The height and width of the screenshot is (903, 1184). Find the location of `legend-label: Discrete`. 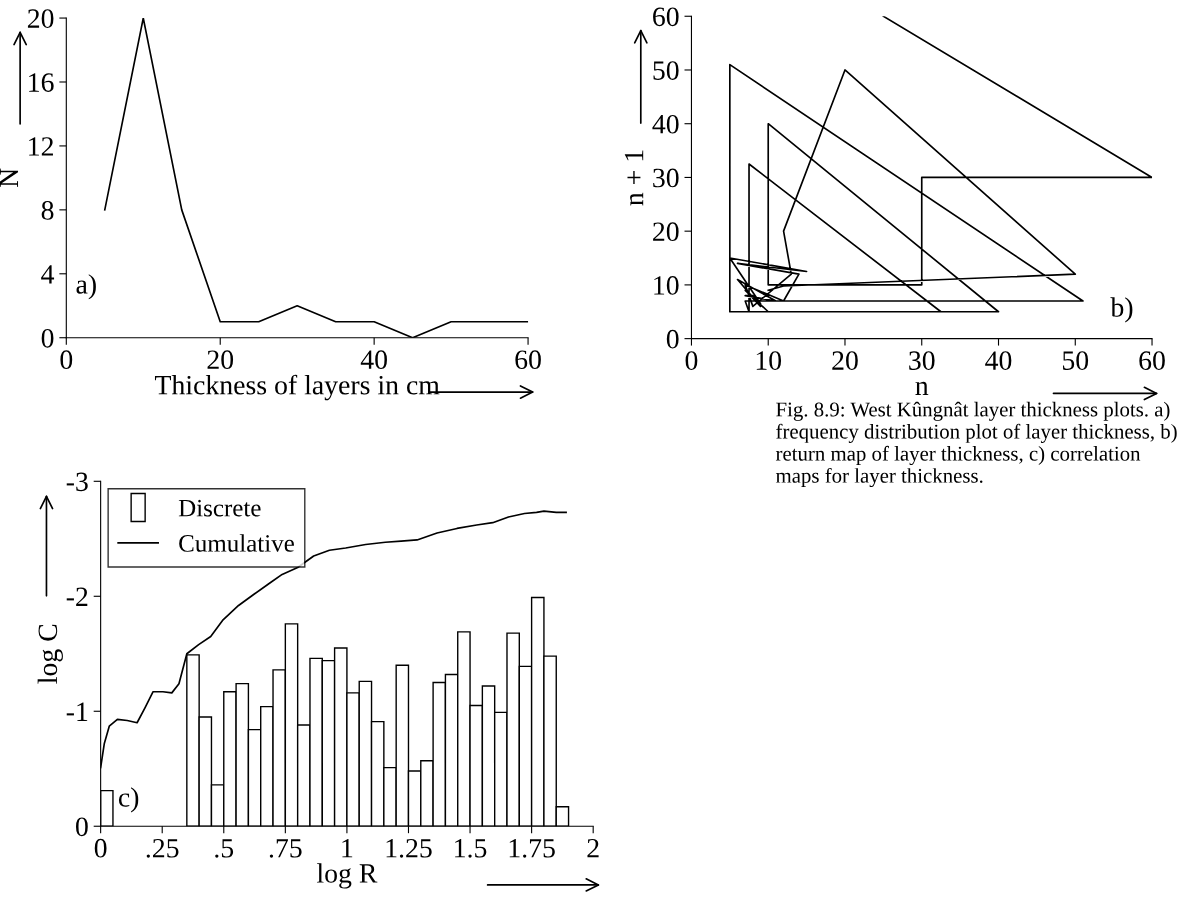

legend-label: Discrete is located at coordinates (219, 508).